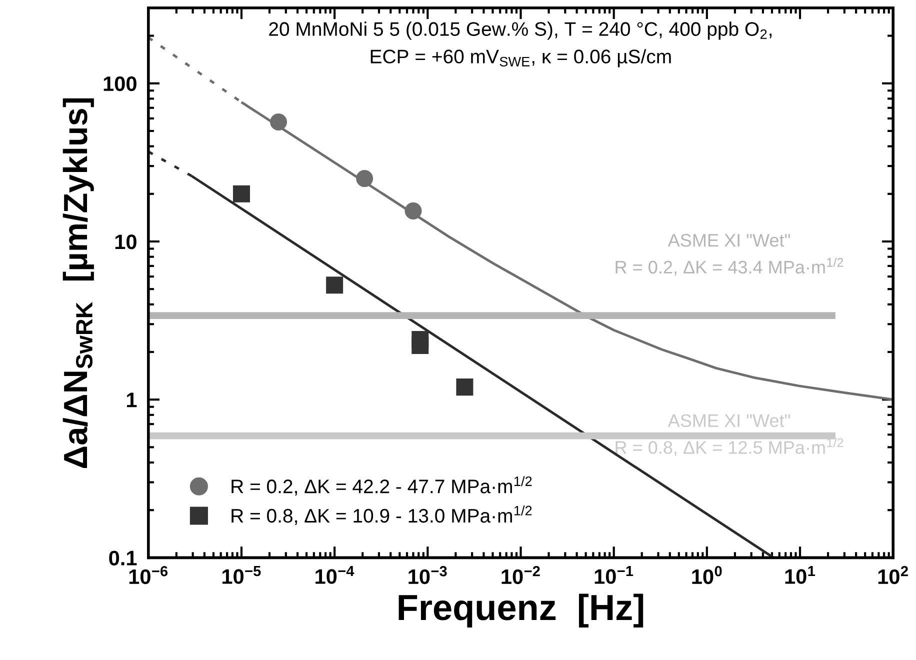  I want to click on x-axis-title: Frequenz [Hz], so click(521, 611).